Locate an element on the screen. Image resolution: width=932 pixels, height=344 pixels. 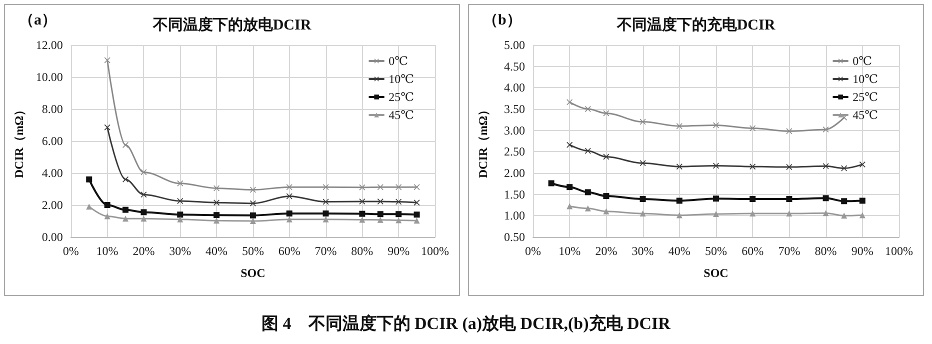
x-tick-label: 10% is located at coordinates (569, 251).